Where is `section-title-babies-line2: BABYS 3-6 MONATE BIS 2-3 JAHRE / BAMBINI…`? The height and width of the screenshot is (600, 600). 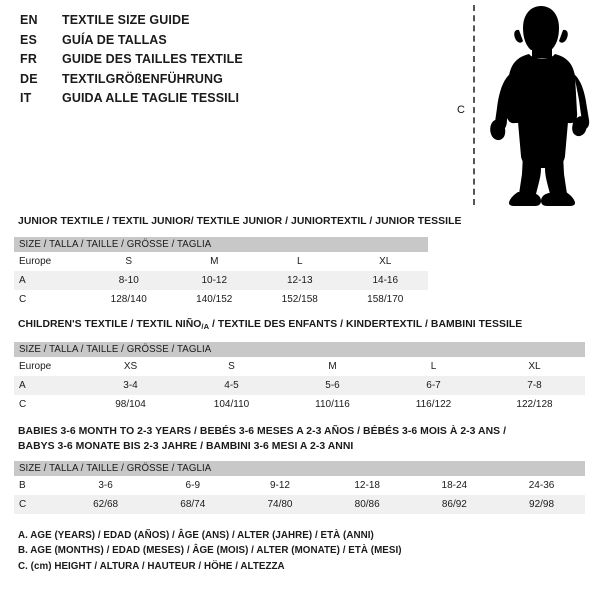 section-title-babies-line2: BABYS 3-6 MONATE BIS 2-3 JAHRE / BAMBINI… is located at coordinates (186, 446).